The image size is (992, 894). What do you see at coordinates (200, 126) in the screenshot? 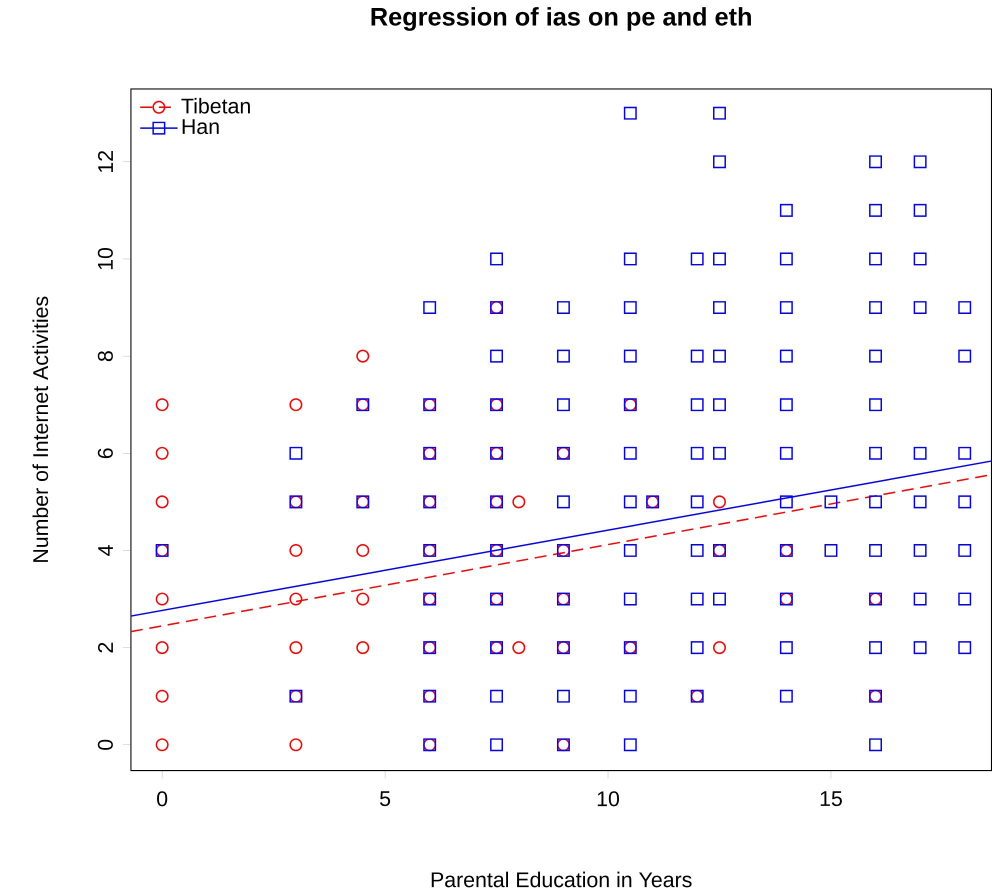
I see `legend-label: Han` at bounding box center [200, 126].